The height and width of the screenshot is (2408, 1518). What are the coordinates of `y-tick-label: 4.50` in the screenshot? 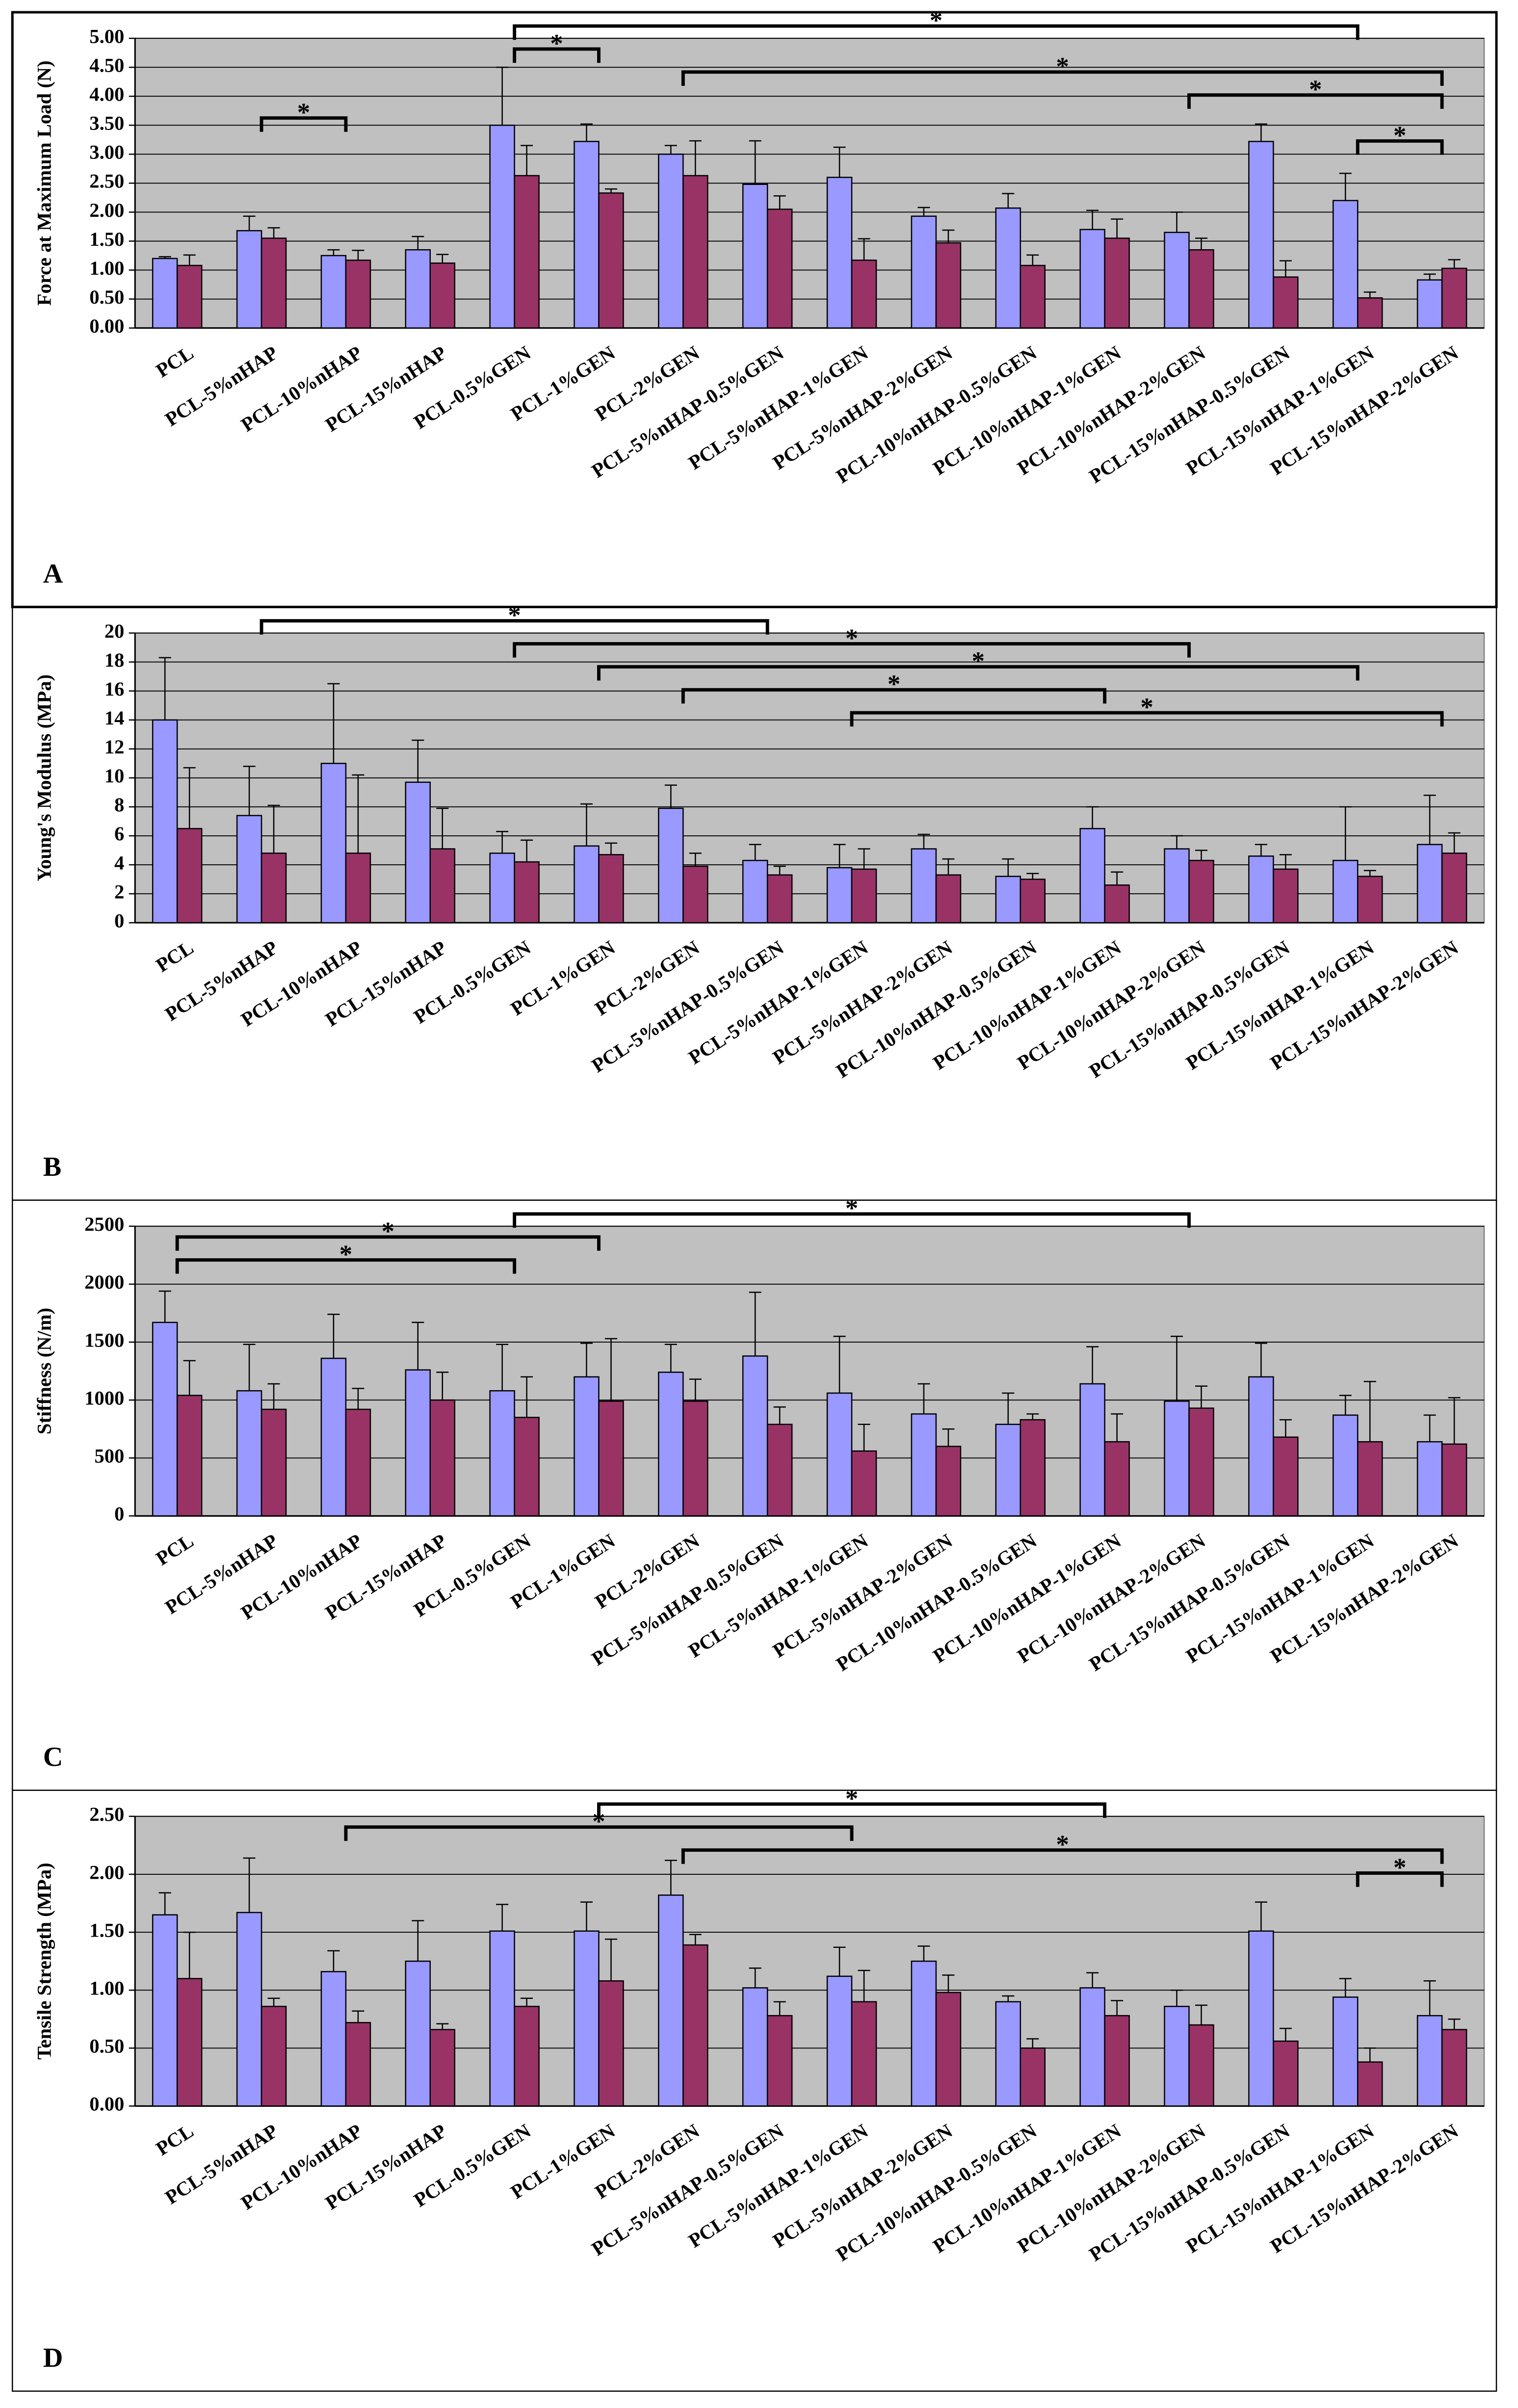 It's located at (106, 65).